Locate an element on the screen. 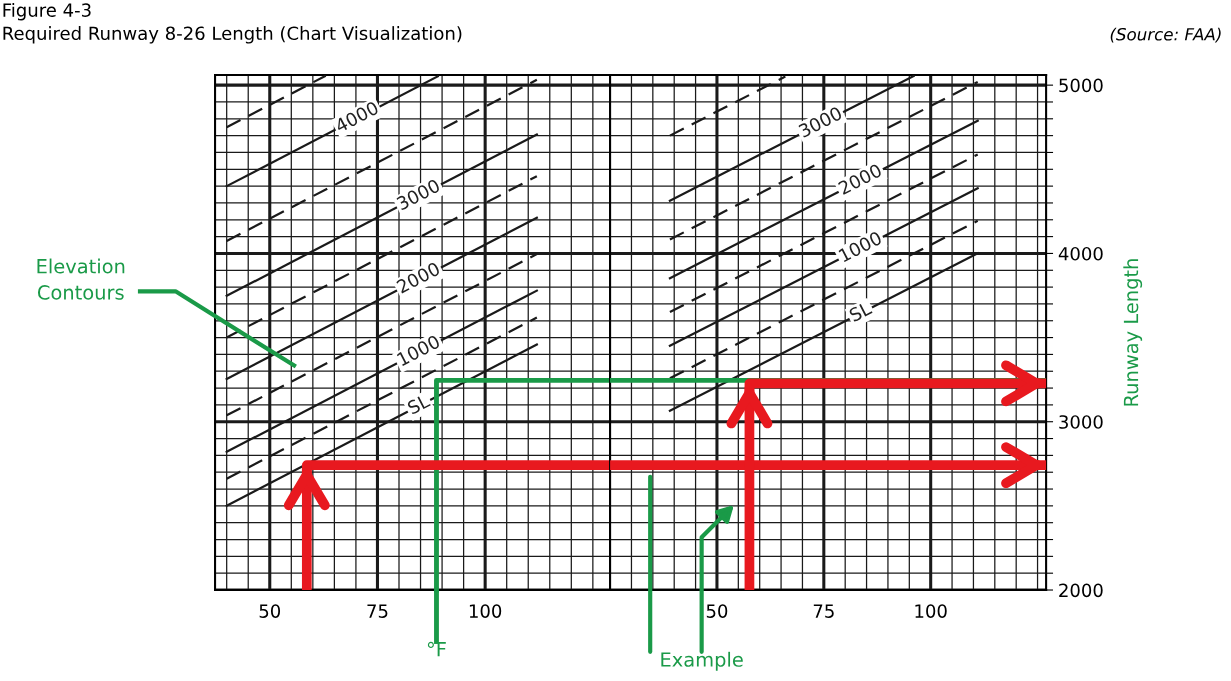  y-tick-label: 5000 is located at coordinates (1081, 85).